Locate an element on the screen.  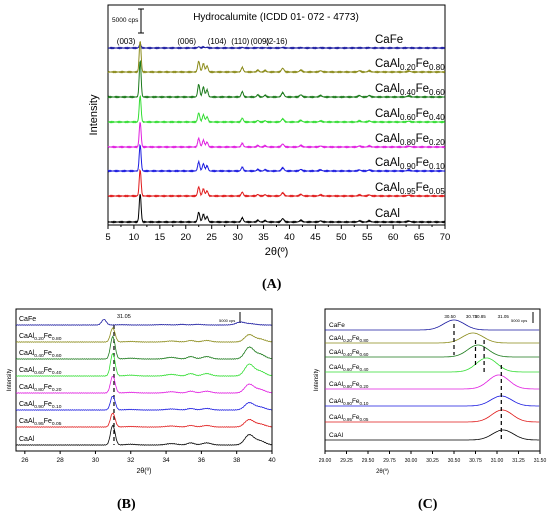
series-label-c: CaFe is located at coordinates (337, 325).